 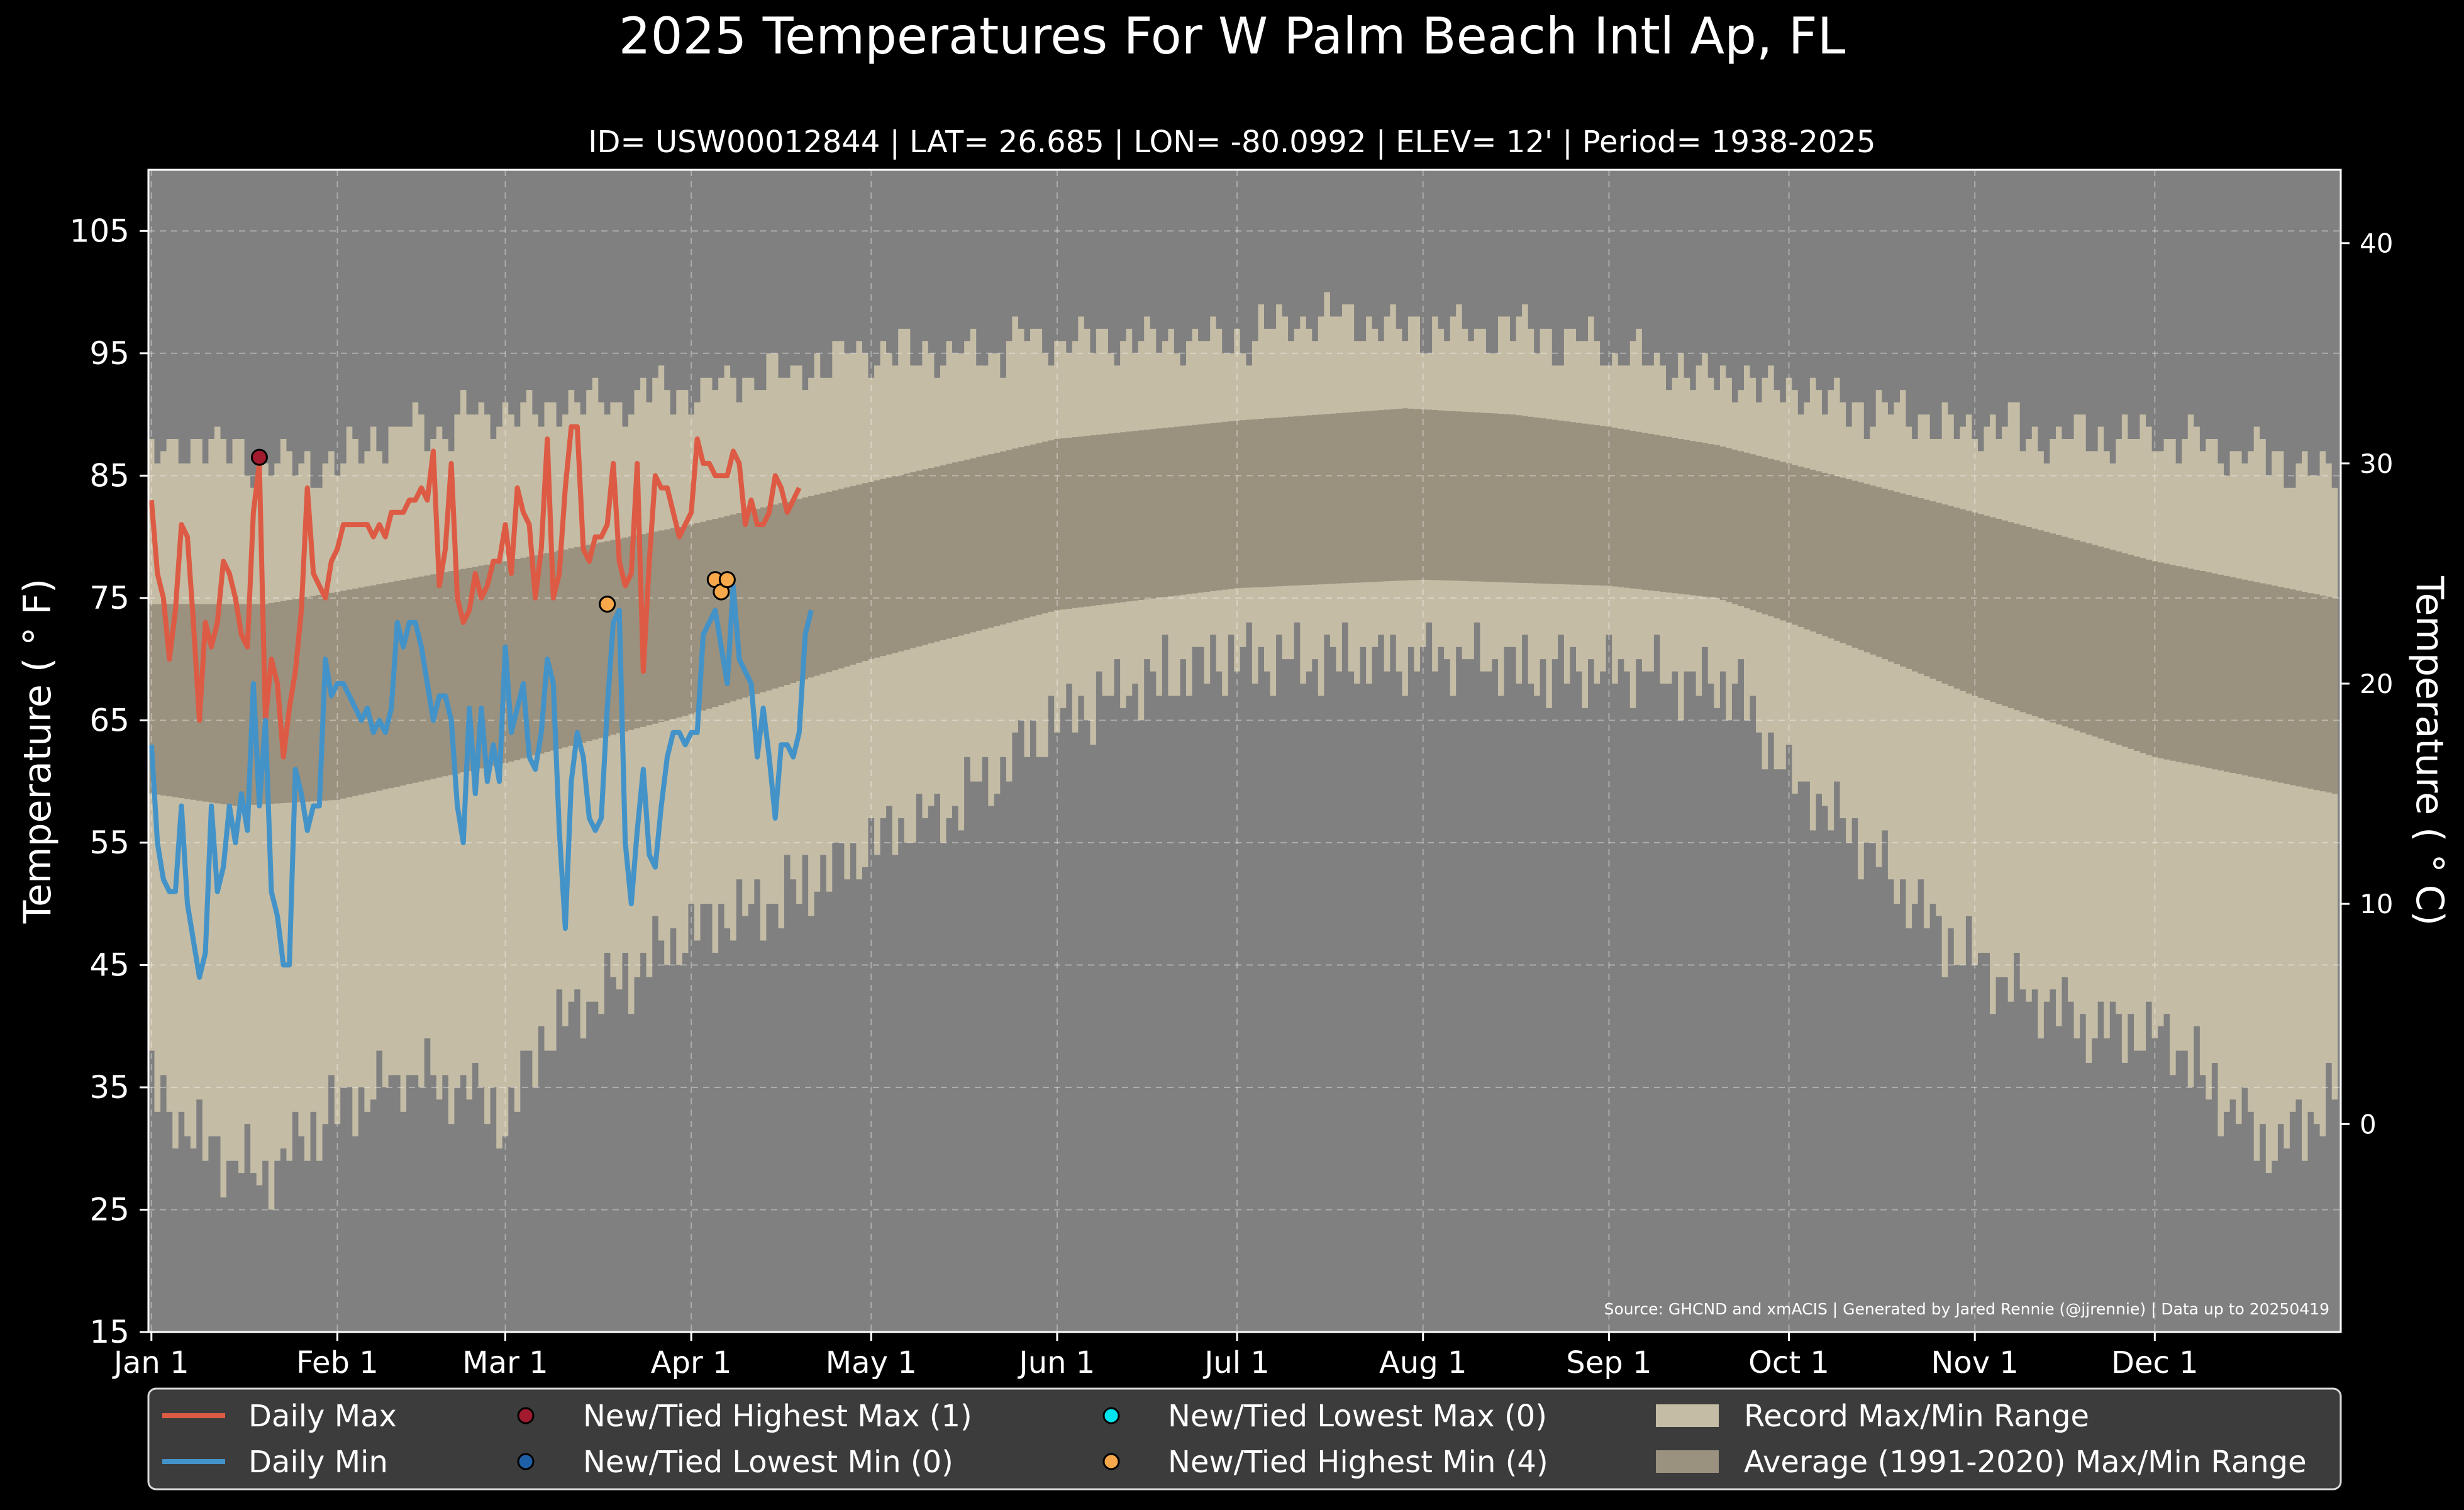 What do you see at coordinates (526, 1415) in the screenshot?
I see `legend-highest-max-swatch` at bounding box center [526, 1415].